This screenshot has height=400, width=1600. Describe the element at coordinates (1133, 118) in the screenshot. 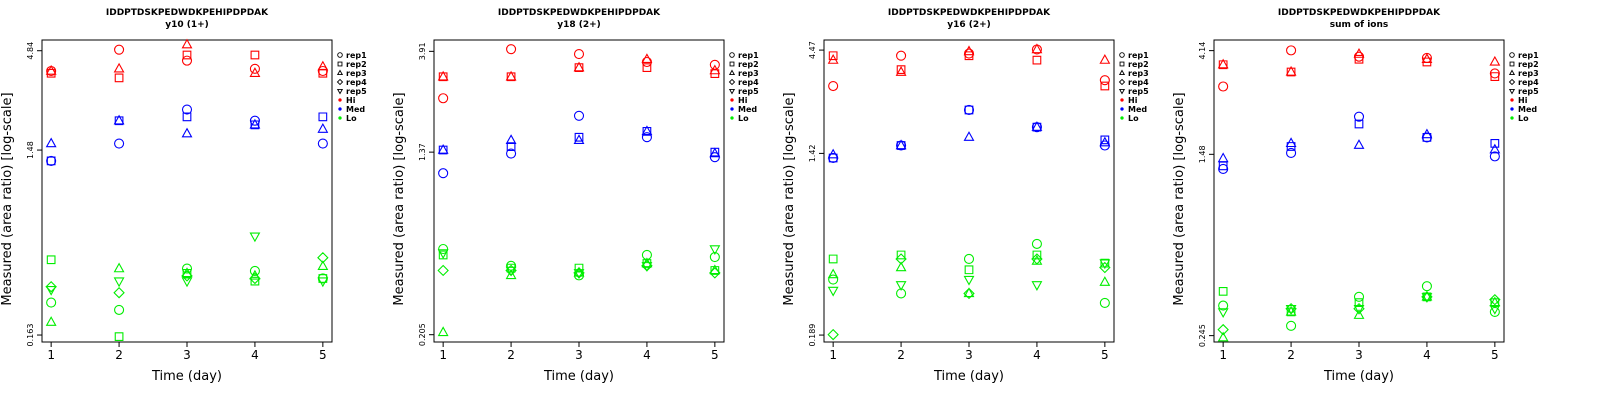

I see `legend-label: Lo` at that location.